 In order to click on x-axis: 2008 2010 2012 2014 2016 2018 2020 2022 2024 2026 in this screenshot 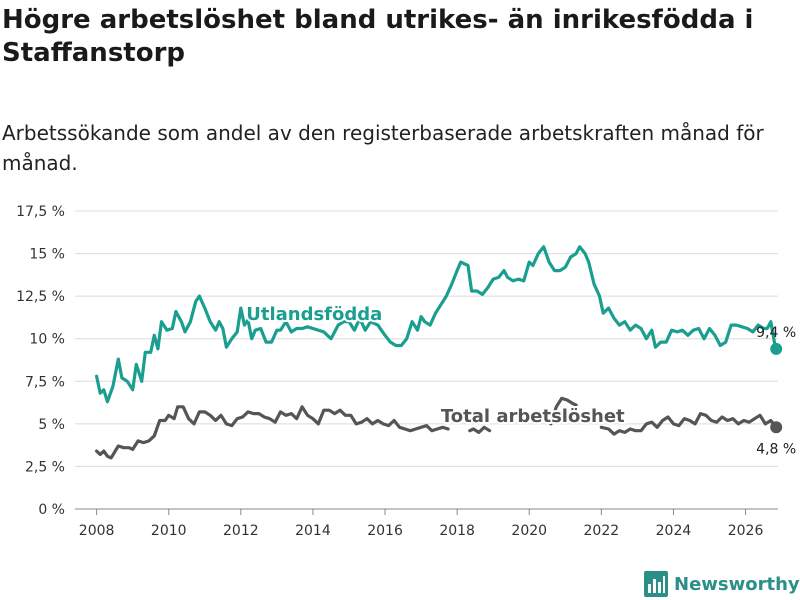, I will do `click(421, 524)`.